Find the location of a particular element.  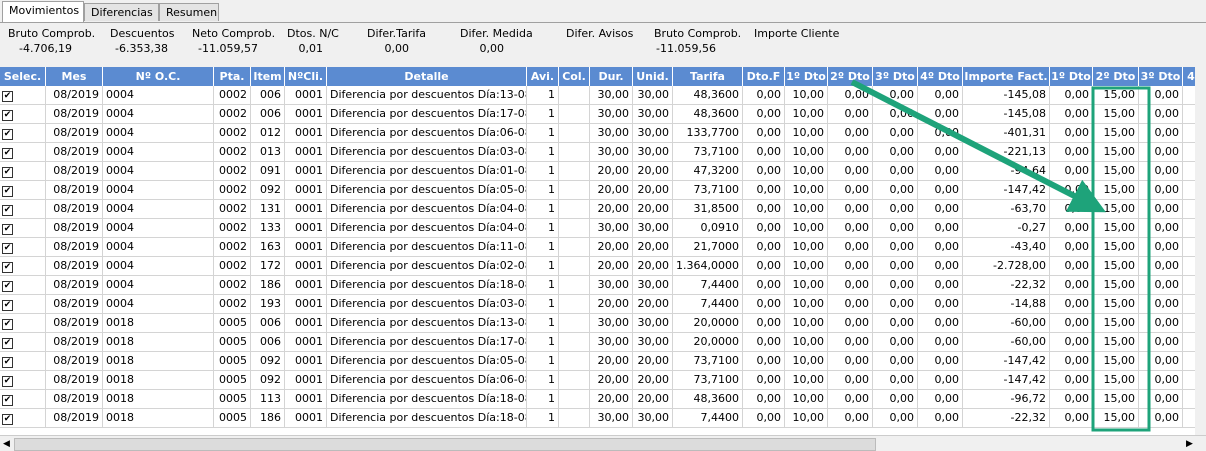

table-cell: Diferencia por descuentos Día:17-08 is located at coordinates (427, 114).